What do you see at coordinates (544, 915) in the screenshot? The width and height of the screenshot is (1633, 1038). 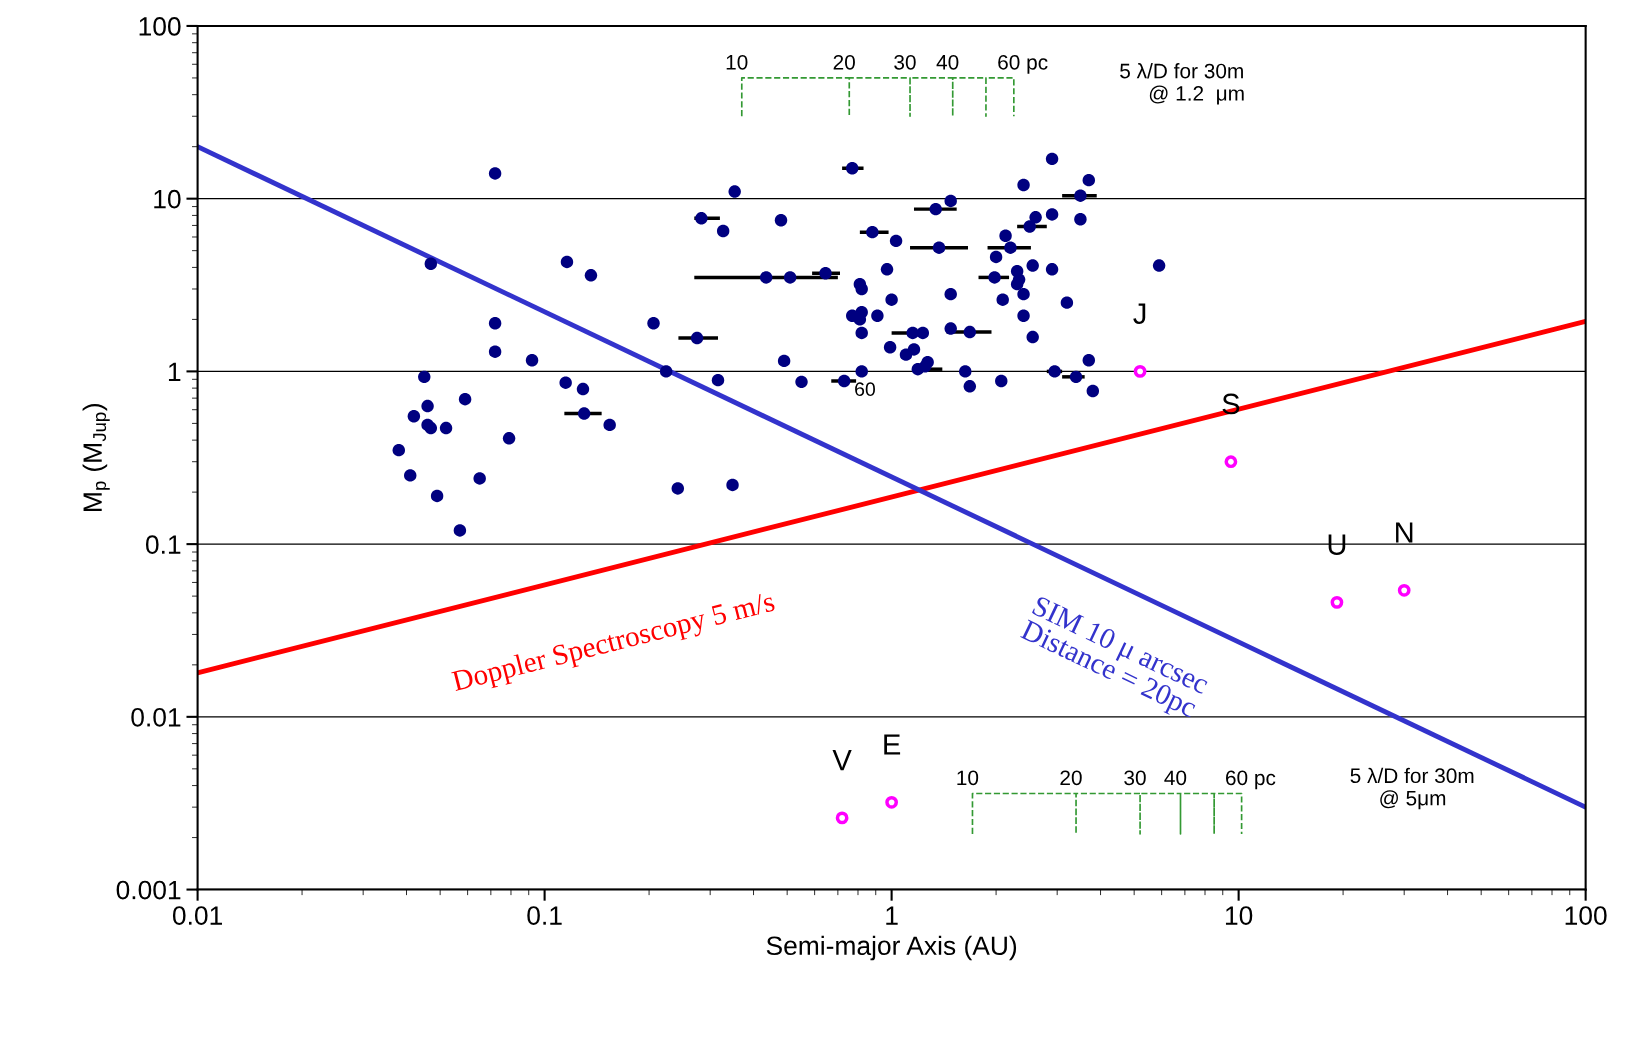 I see `x-tick-label: 0.1` at bounding box center [544, 915].